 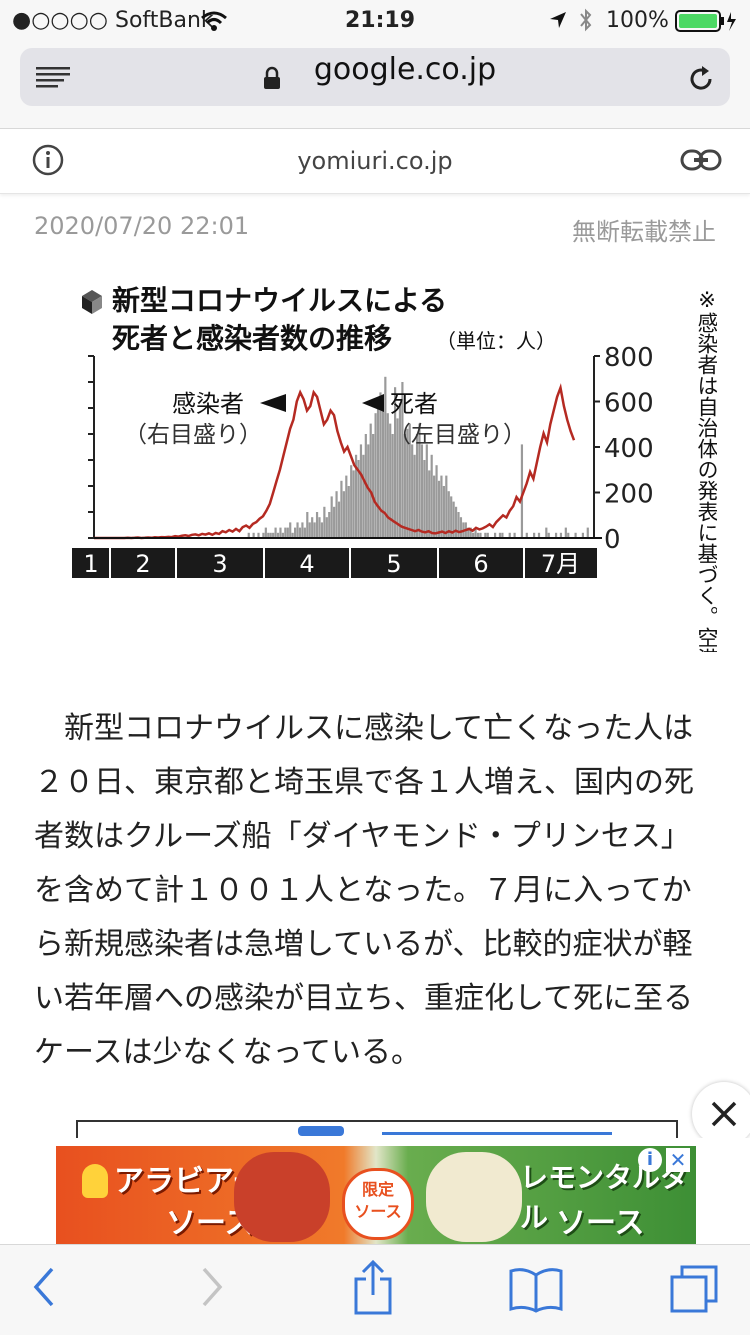 I want to click on amp-source-domain: yomiuri.co.jp, so click(x=375, y=161).